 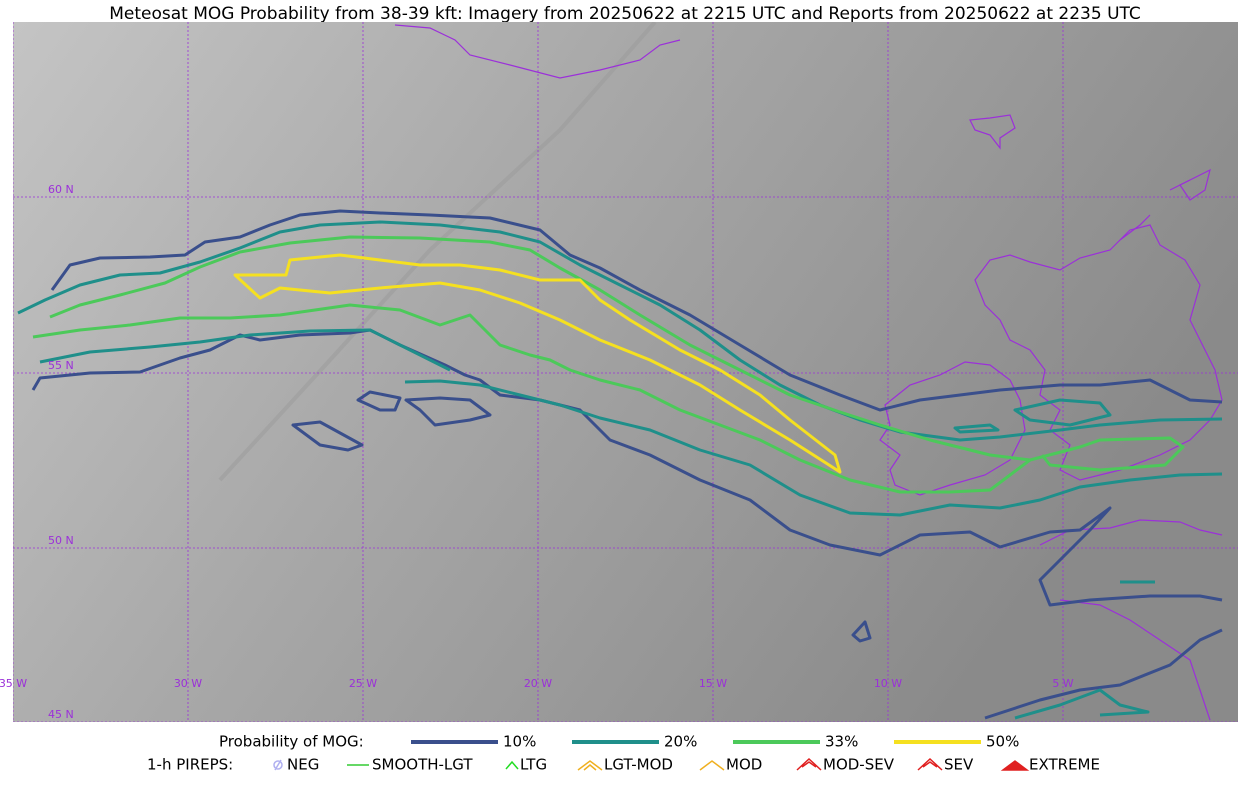 I want to click on lat-label: 55 N, so click(x=61, y=365).